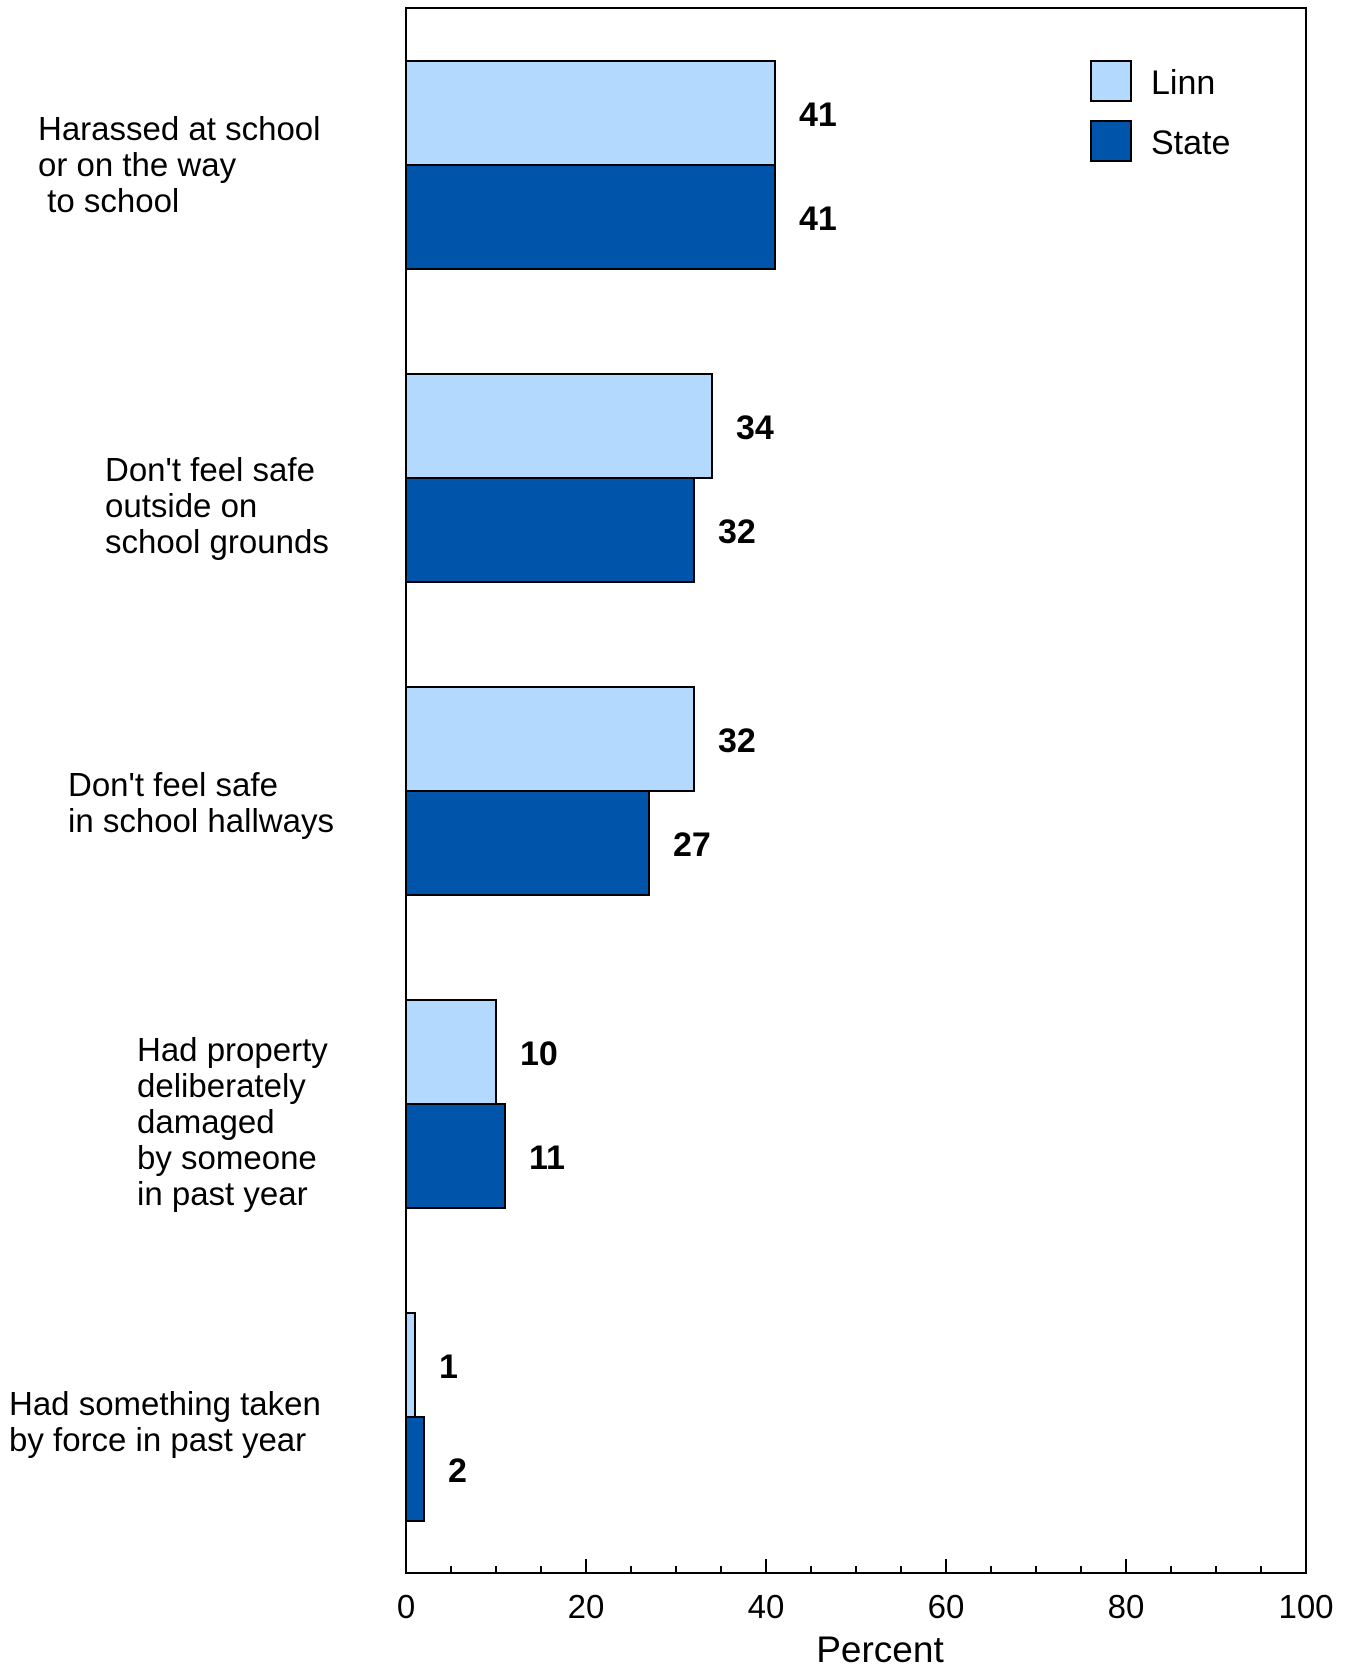 The image size is (1352, 1673). What do you see at coordinates (448, 1367) in the screenshot?
I see `data-label: 1` at bounding box center [448, 1367].